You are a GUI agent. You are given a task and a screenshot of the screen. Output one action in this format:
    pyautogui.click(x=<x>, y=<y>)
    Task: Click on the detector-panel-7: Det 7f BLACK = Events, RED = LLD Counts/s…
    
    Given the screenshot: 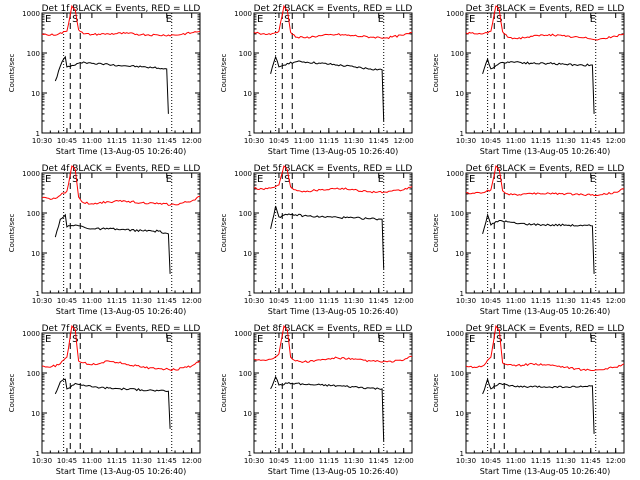 What is the action you would take?
    pyautogui.click(x=105, y=400)
    